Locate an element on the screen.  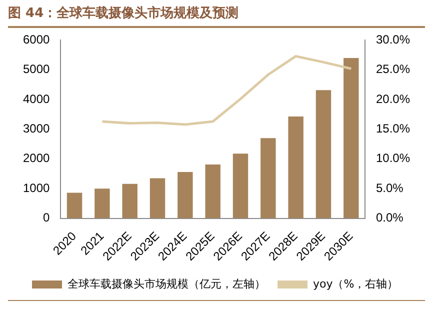
y2-tick-label: 15.0% is located at coordinates (393, 129).